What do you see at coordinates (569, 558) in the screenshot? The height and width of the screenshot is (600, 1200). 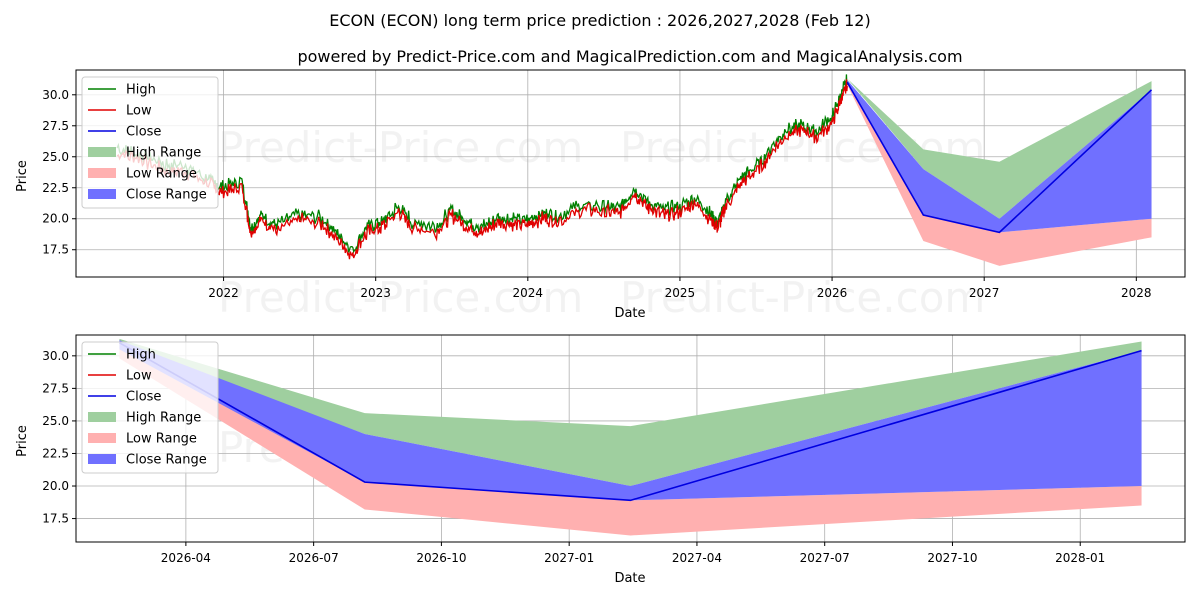 I see `x-tick-label: 2027-01` at bounding box center [569, 558].